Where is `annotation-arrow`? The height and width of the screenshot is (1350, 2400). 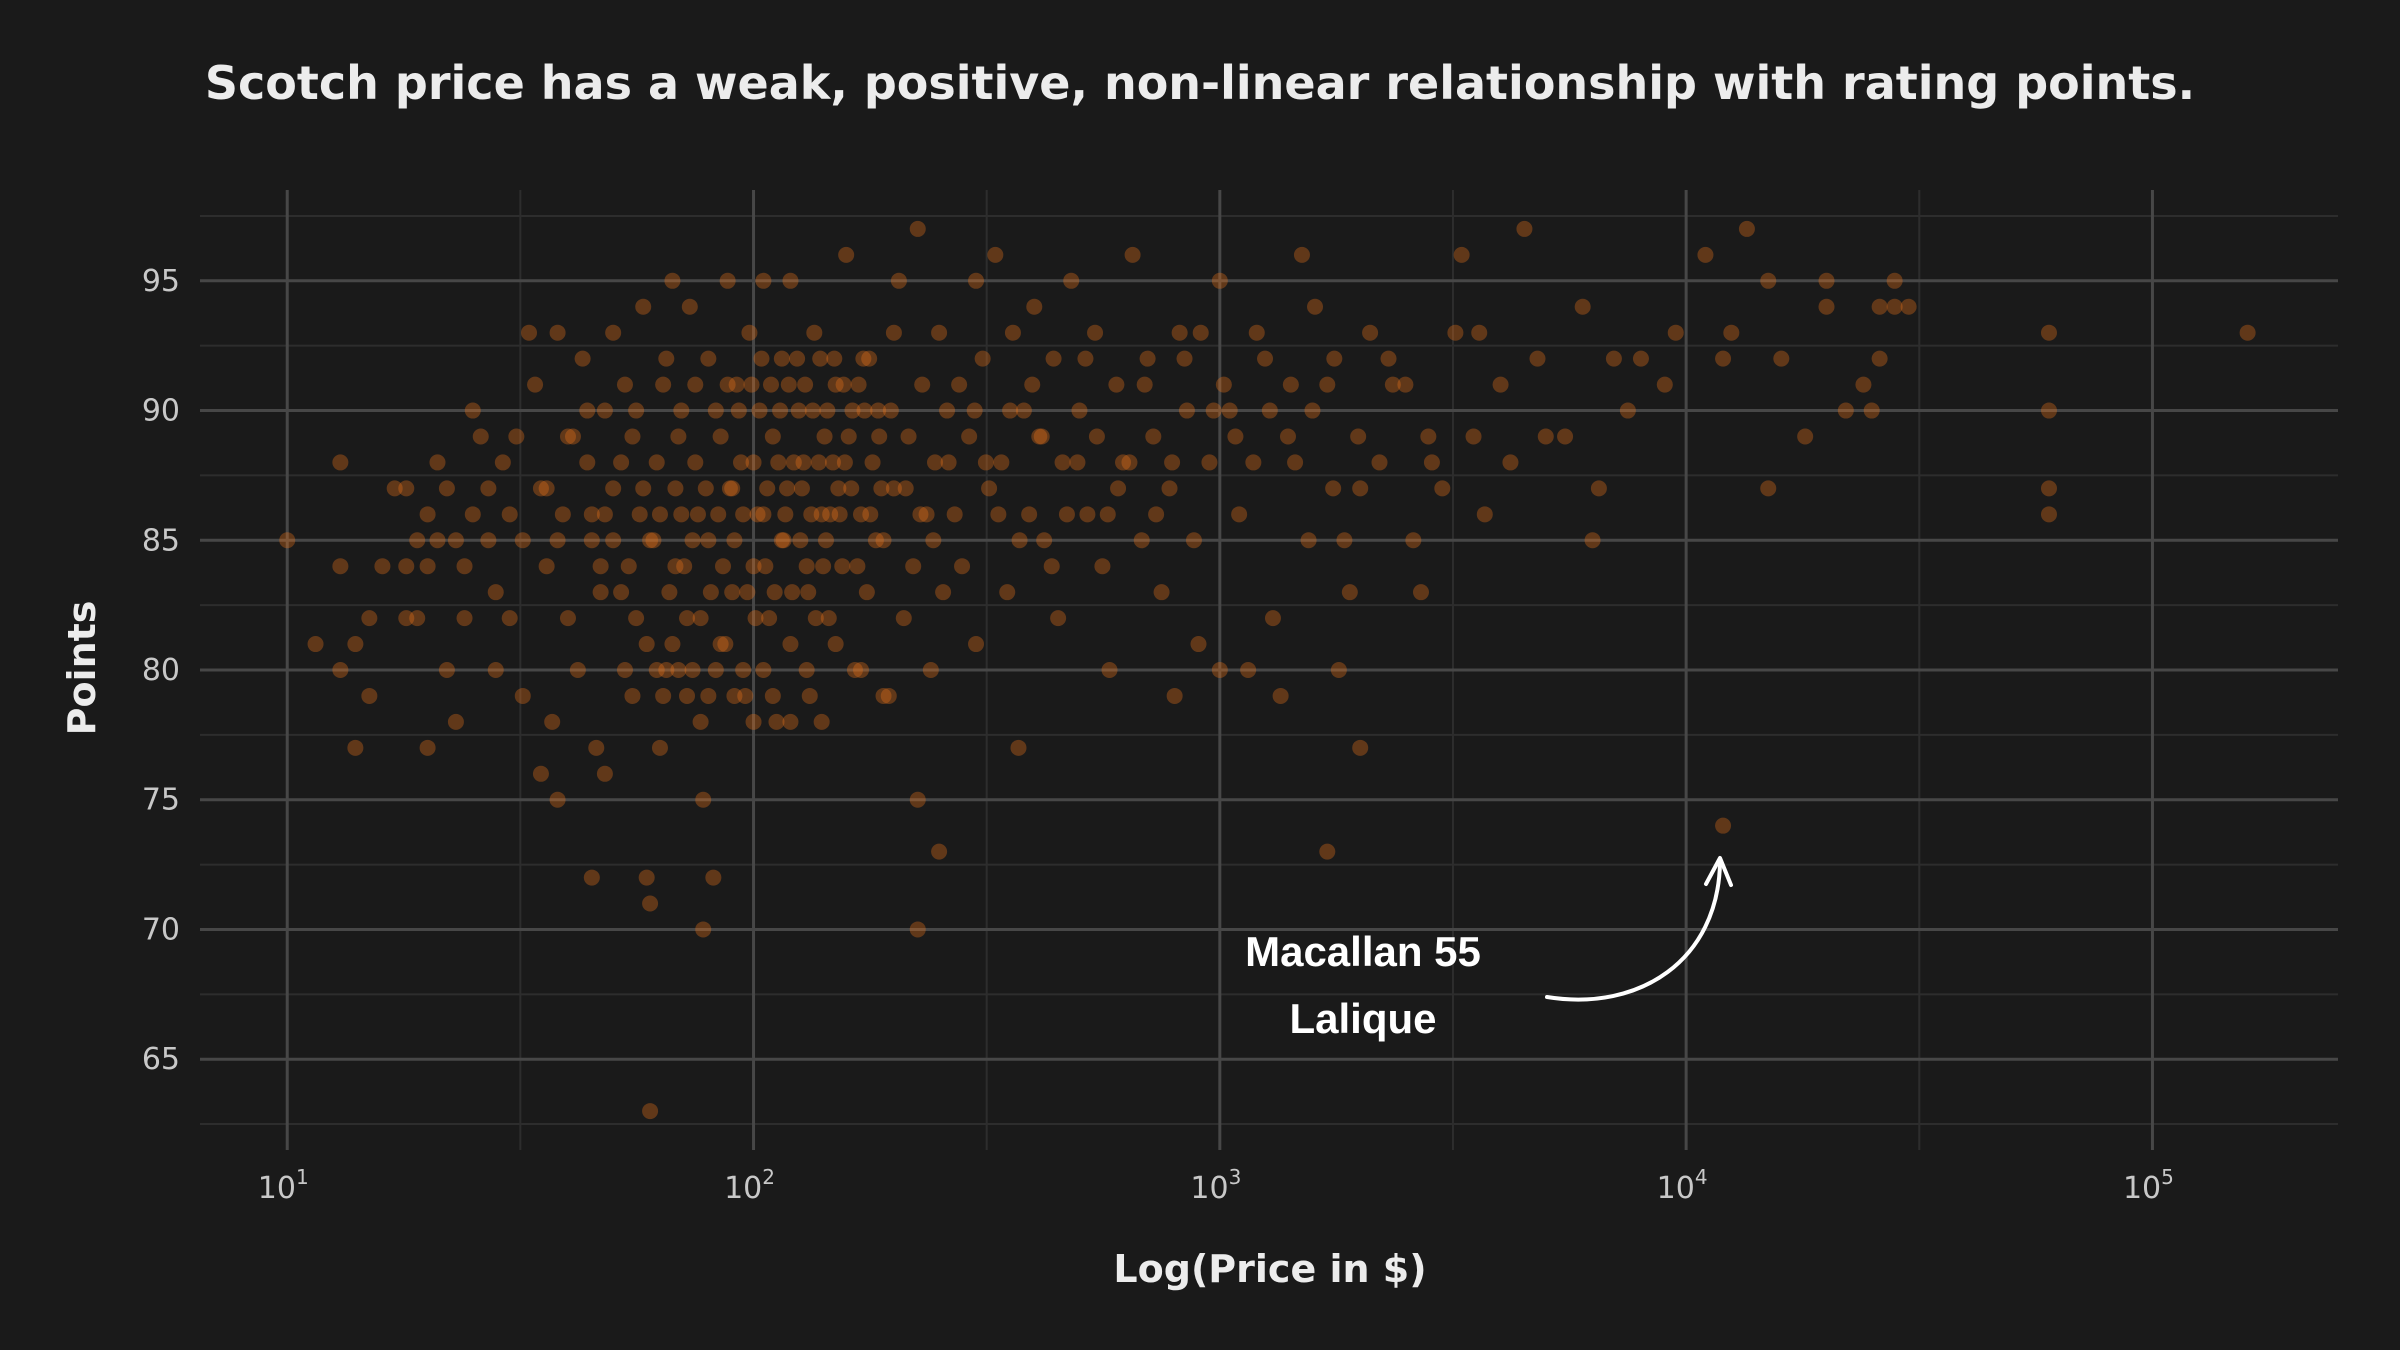 annotation-arrow is located at coordinates (1633, 931).